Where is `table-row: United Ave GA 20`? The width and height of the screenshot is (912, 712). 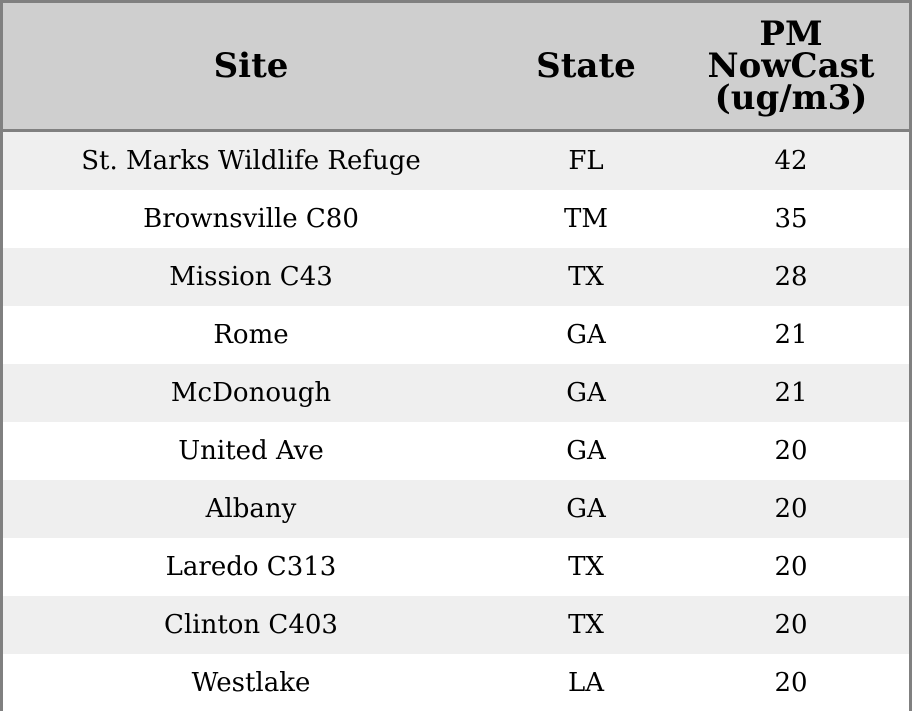 table-row: United Ave GA 20 is located at coordinates (456, 451).